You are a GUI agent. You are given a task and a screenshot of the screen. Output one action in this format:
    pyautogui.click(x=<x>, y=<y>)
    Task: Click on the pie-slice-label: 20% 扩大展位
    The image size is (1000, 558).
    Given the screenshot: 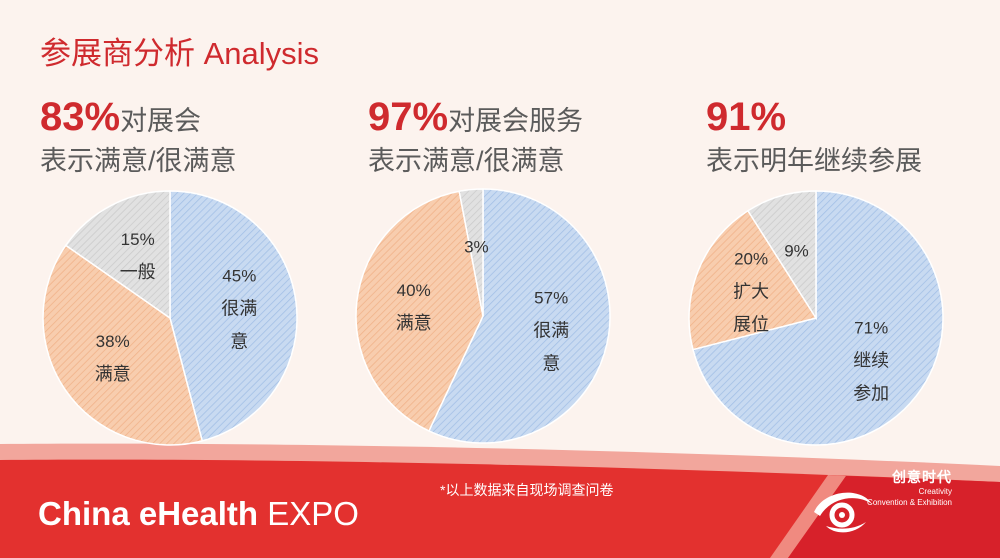 What is the action you would take?
    pyautogui.click(x=751, y=292)
    